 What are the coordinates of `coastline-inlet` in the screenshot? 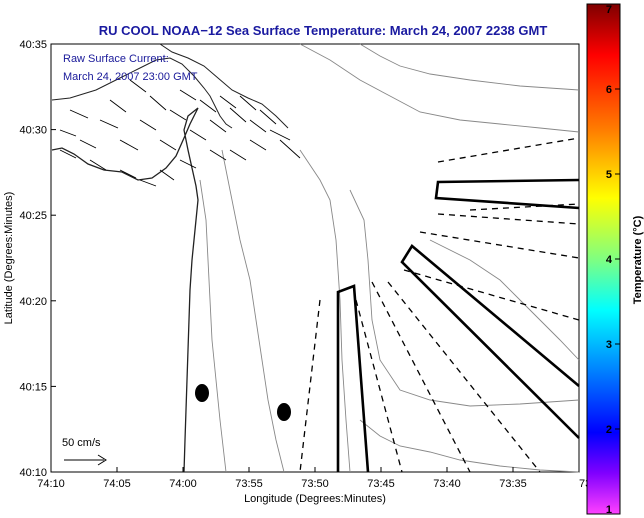 It's located at (142, 93).